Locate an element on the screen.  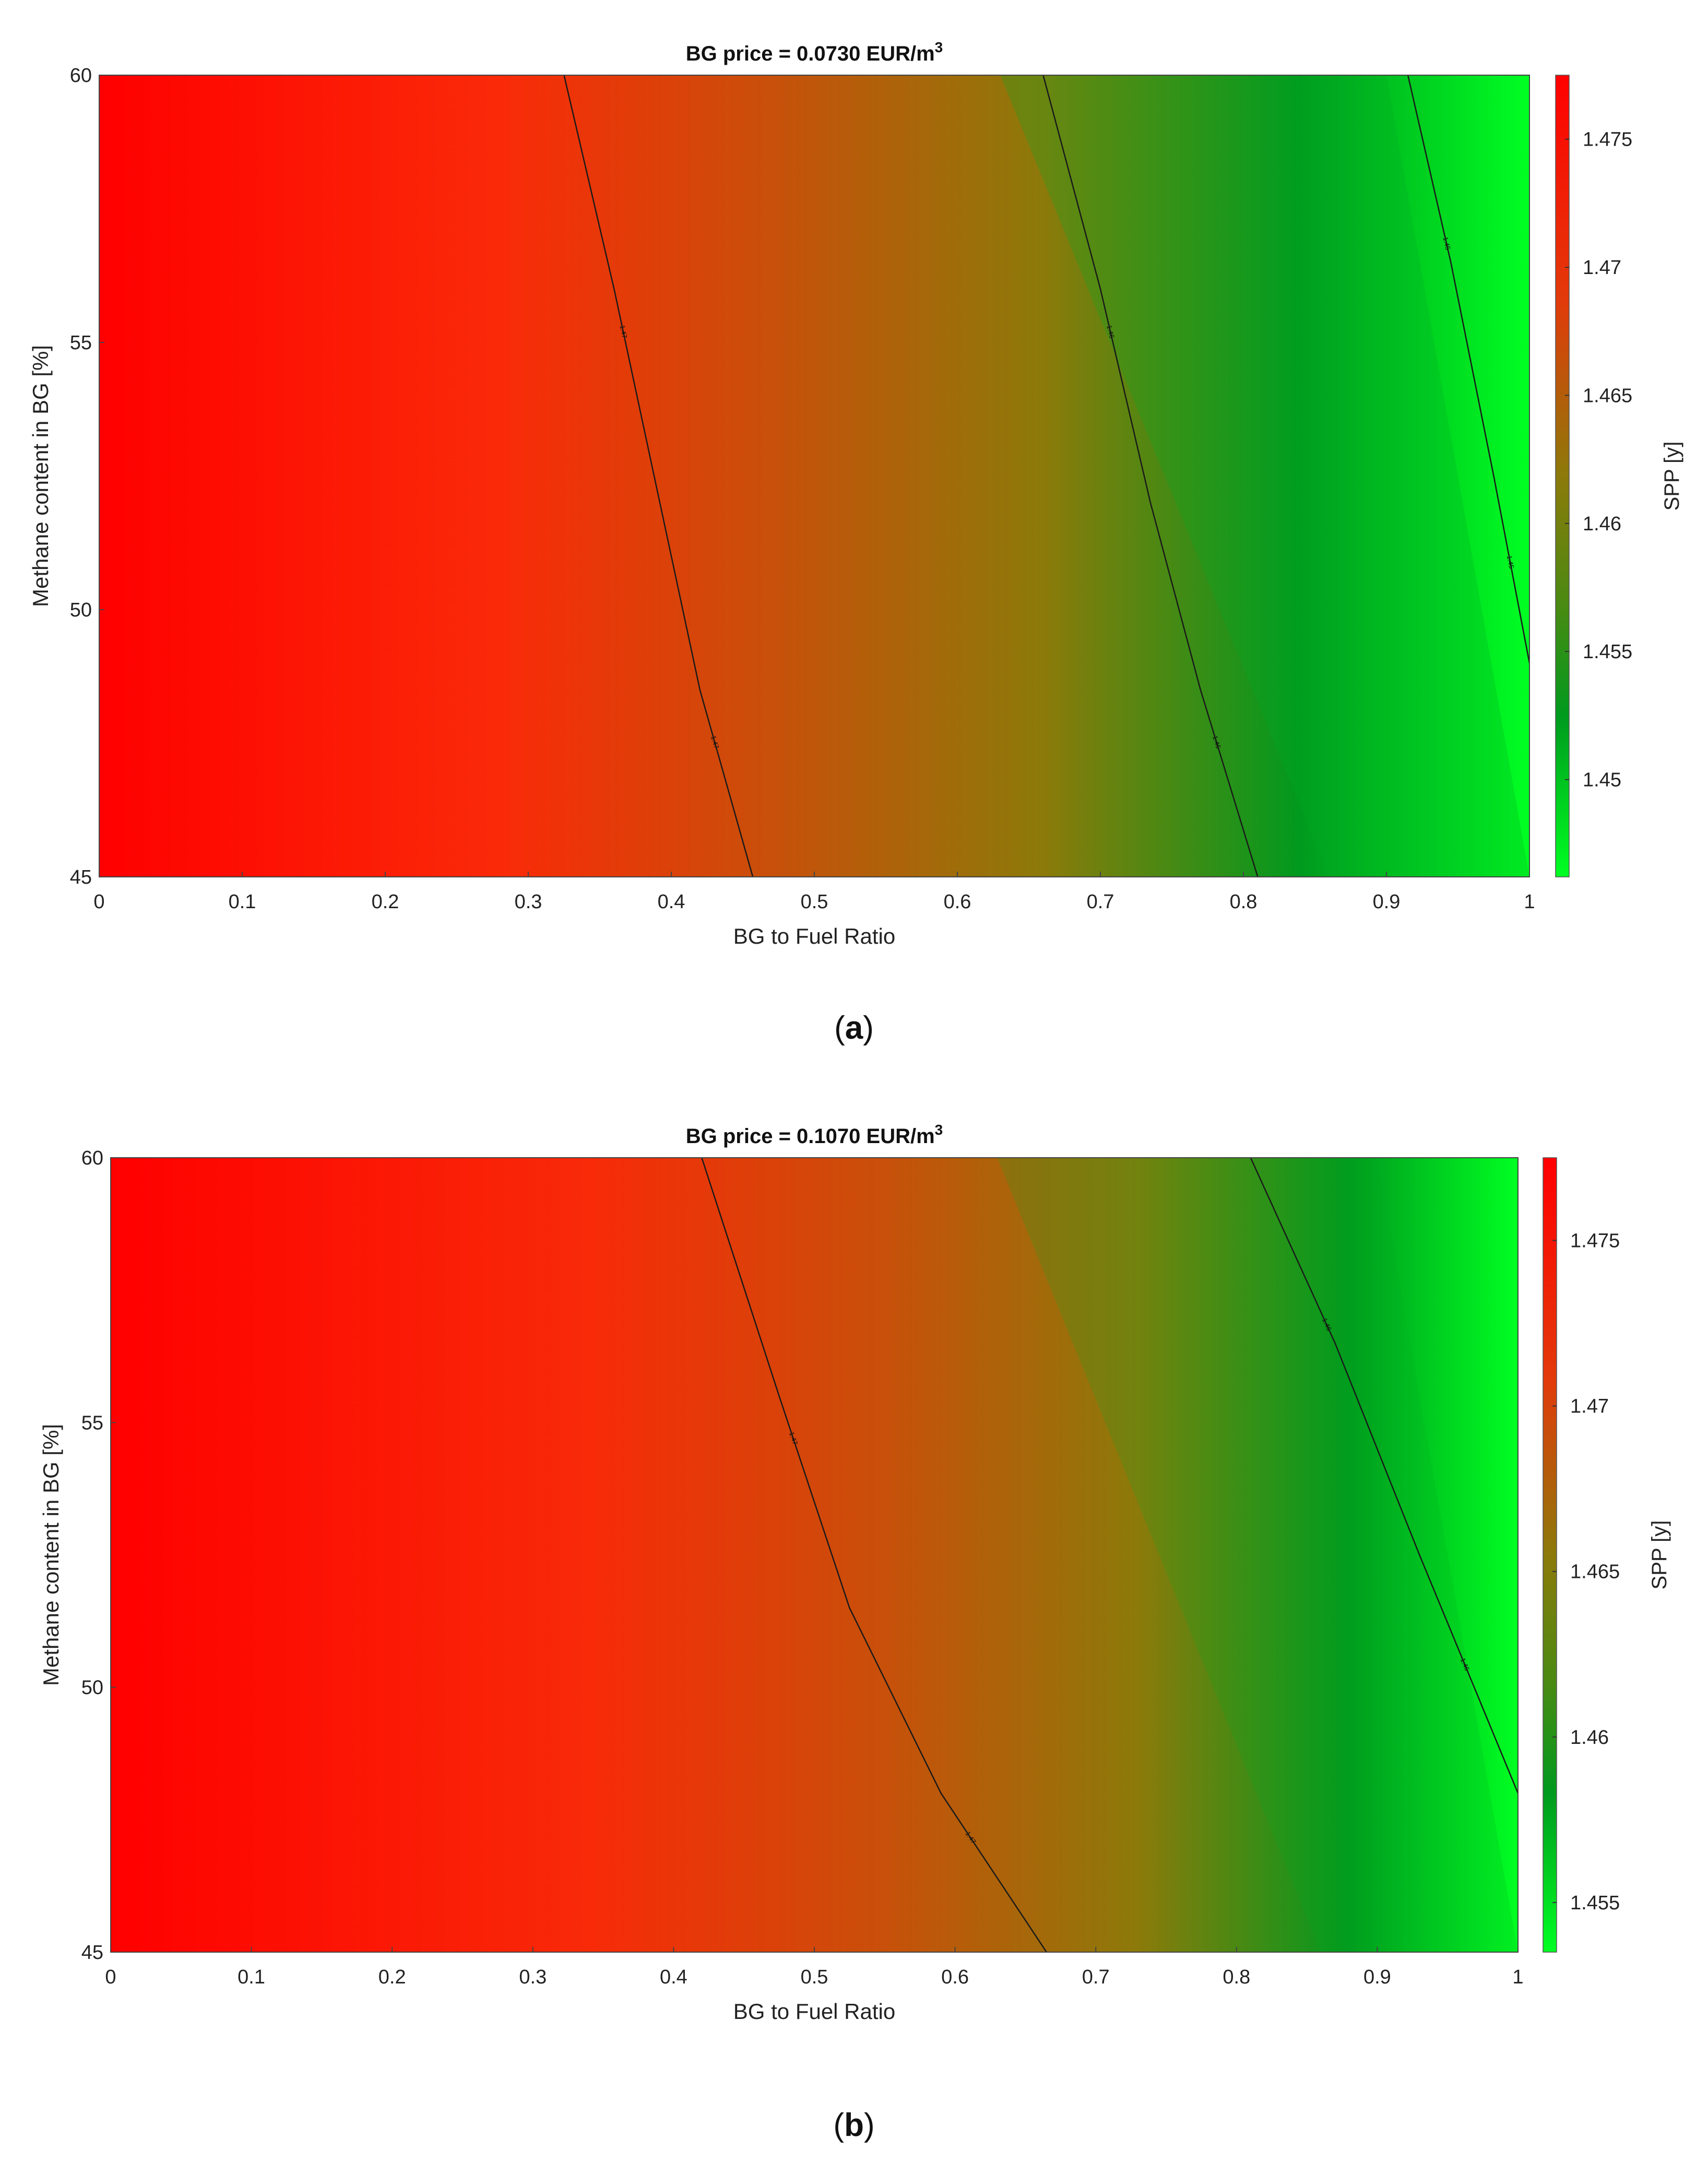
chart-title-text: BG price = 0.1070 EUR/m is located at coordinates (810, 1136).